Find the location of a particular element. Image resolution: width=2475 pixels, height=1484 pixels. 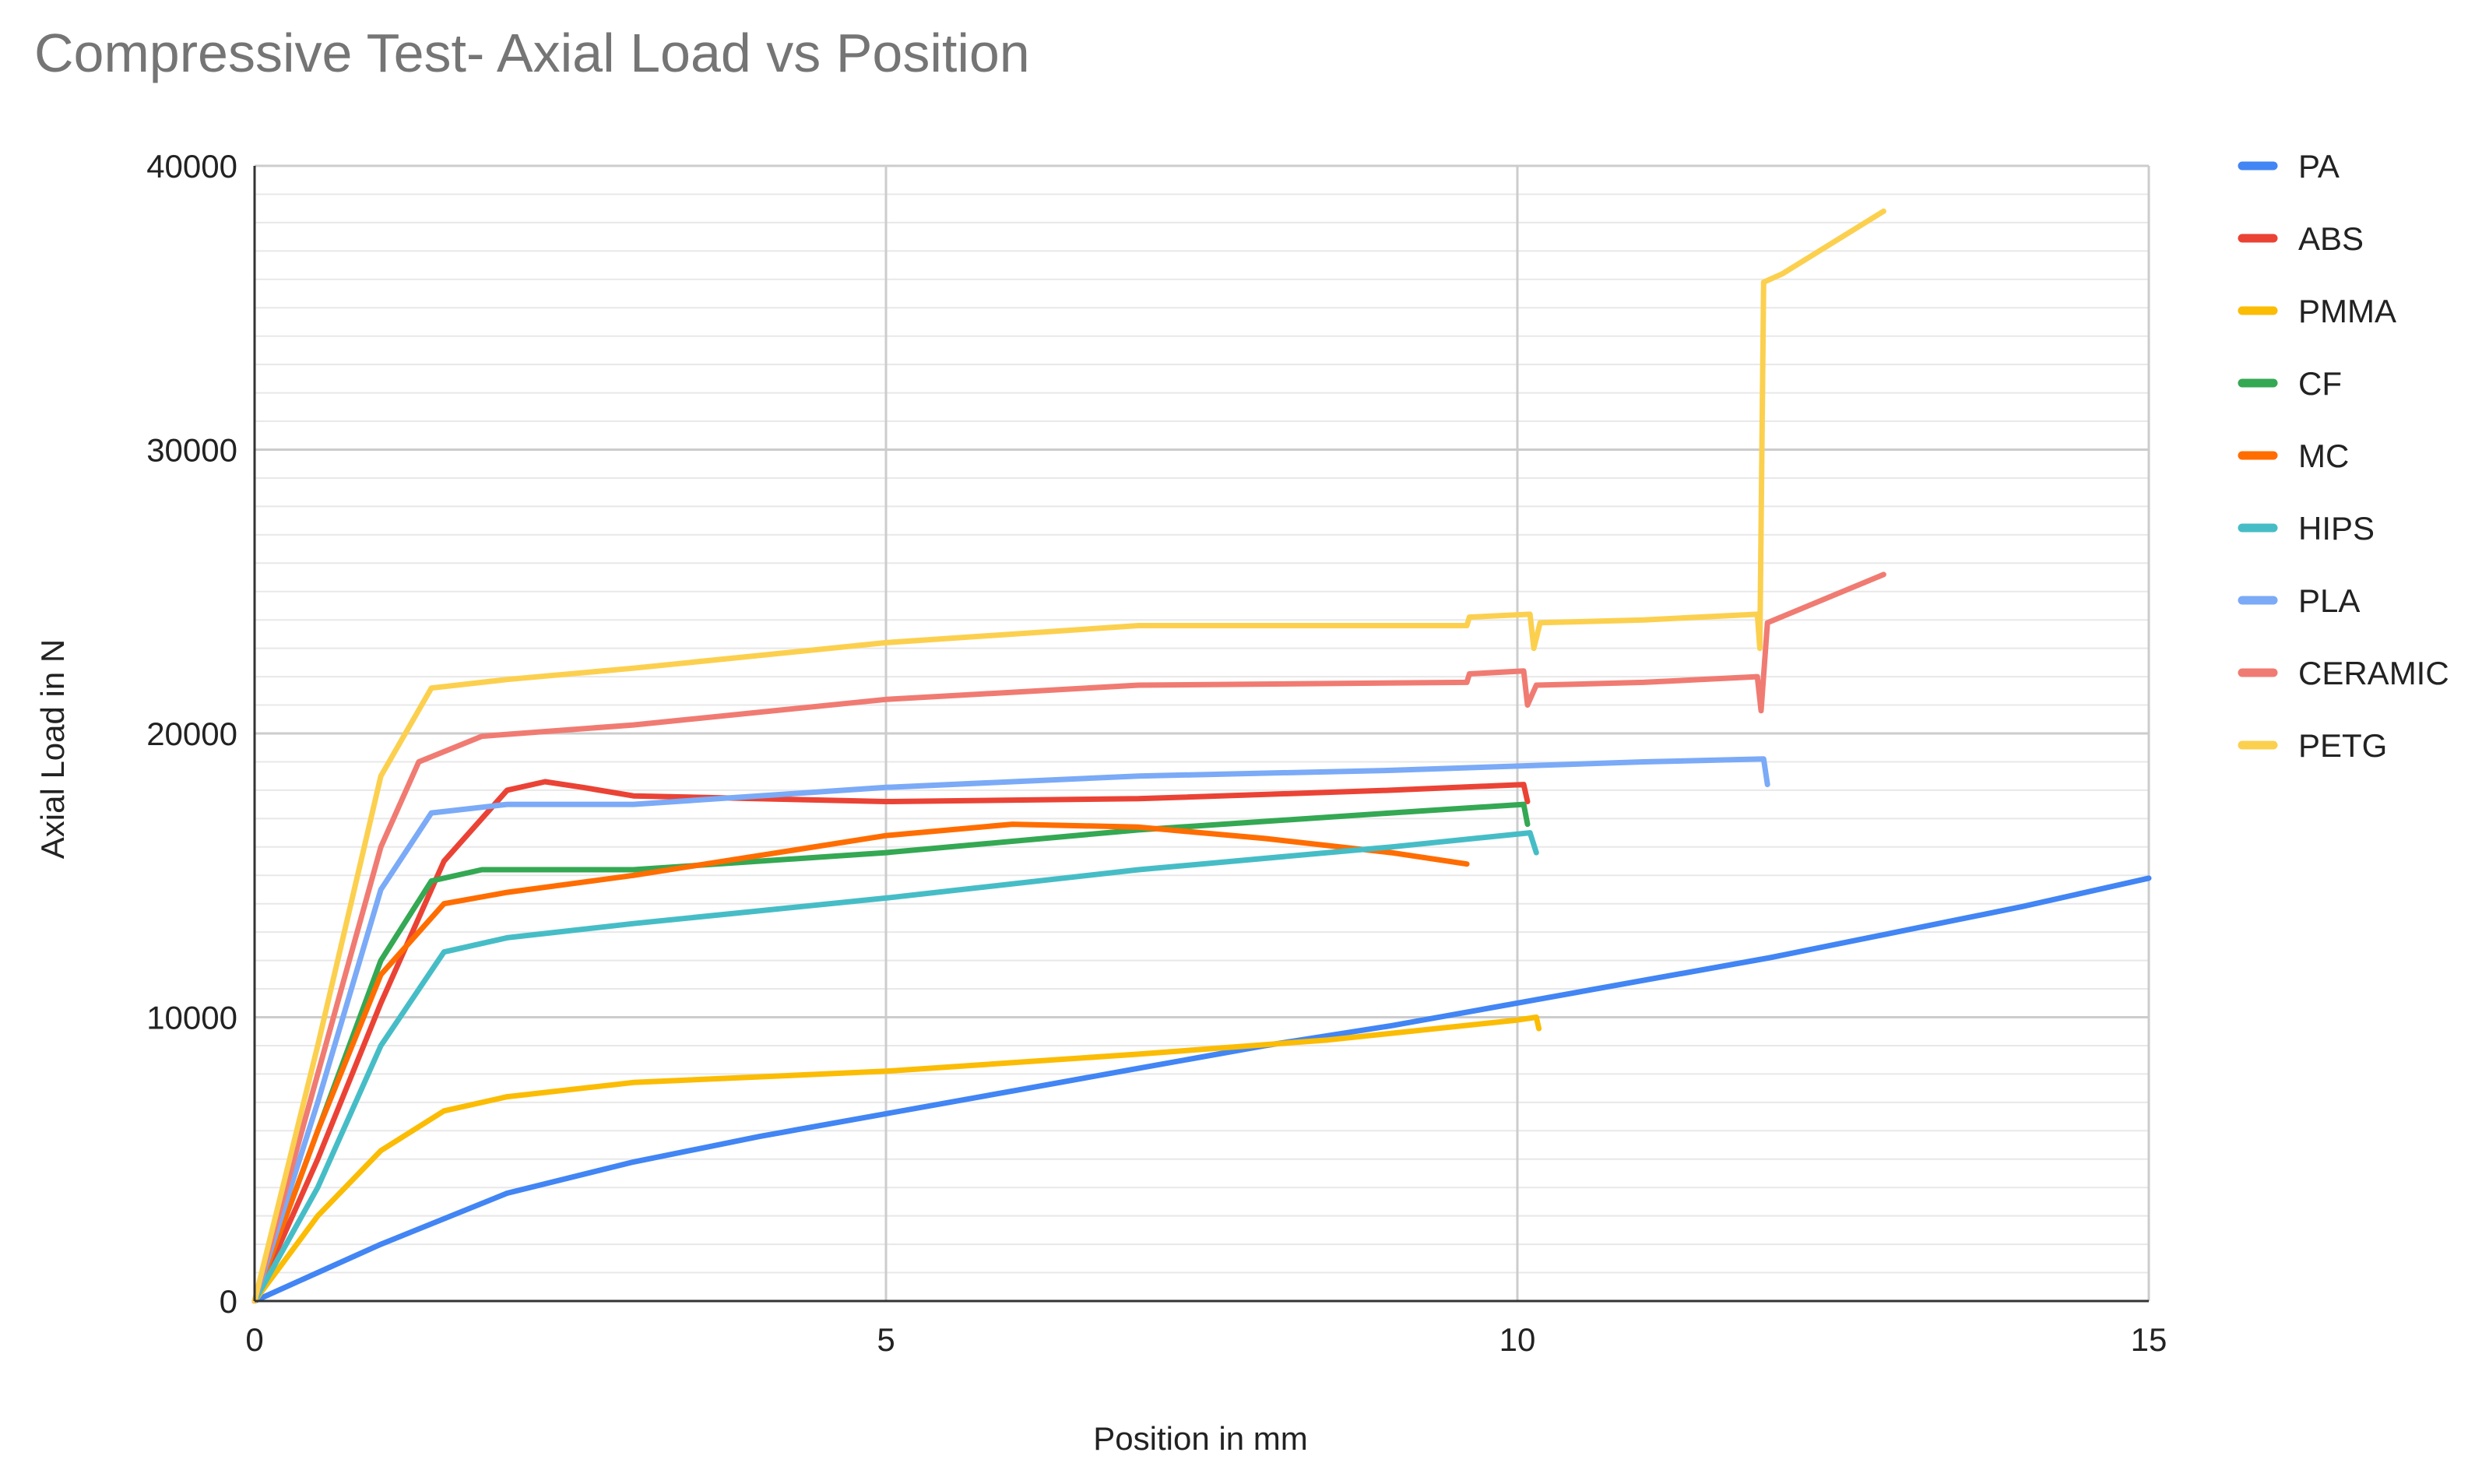

x-tick-label: 0 is located at coordinates (254, 1339).